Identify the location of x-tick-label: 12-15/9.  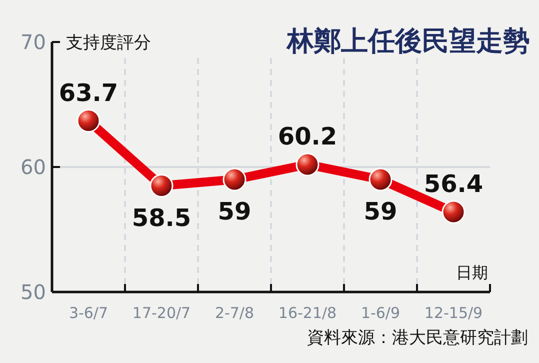
(453, 313).